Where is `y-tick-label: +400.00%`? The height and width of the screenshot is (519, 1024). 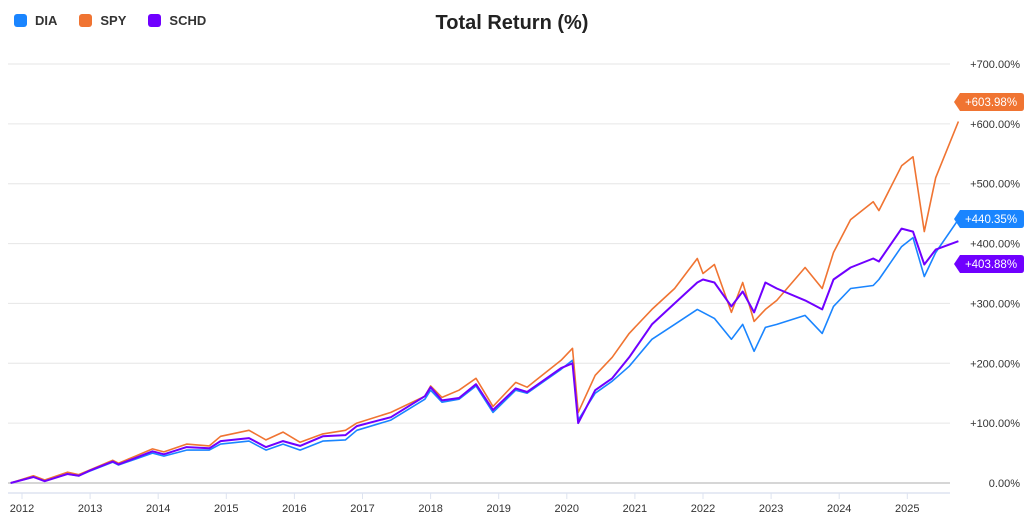 y-tick-label: +400.00% is located at coordinates (995, 245).